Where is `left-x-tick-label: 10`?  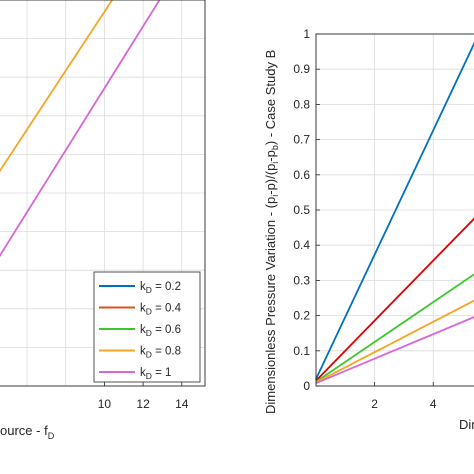
left-x-tick-label: 10 is located at coordinates (105, 404).